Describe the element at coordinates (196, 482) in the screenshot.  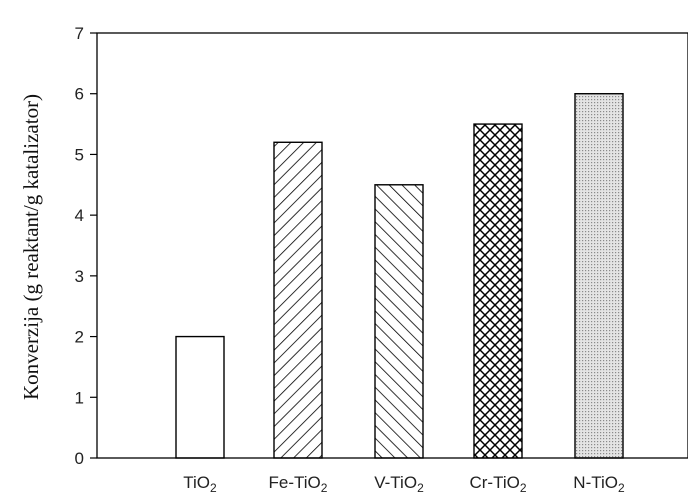
I see `category-base: TiO` at that location.